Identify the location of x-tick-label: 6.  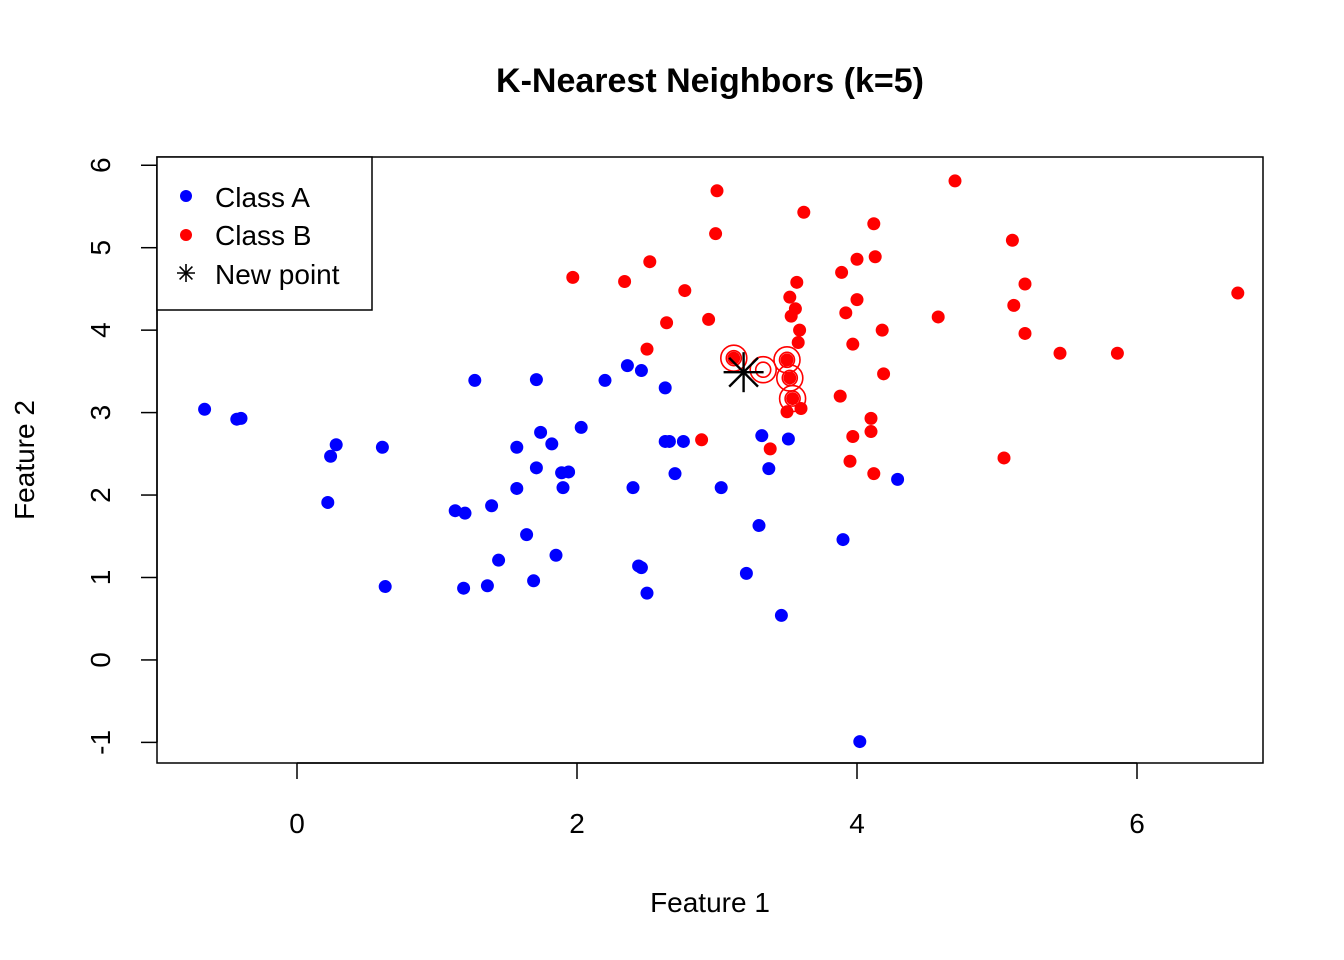
(1137, 823).